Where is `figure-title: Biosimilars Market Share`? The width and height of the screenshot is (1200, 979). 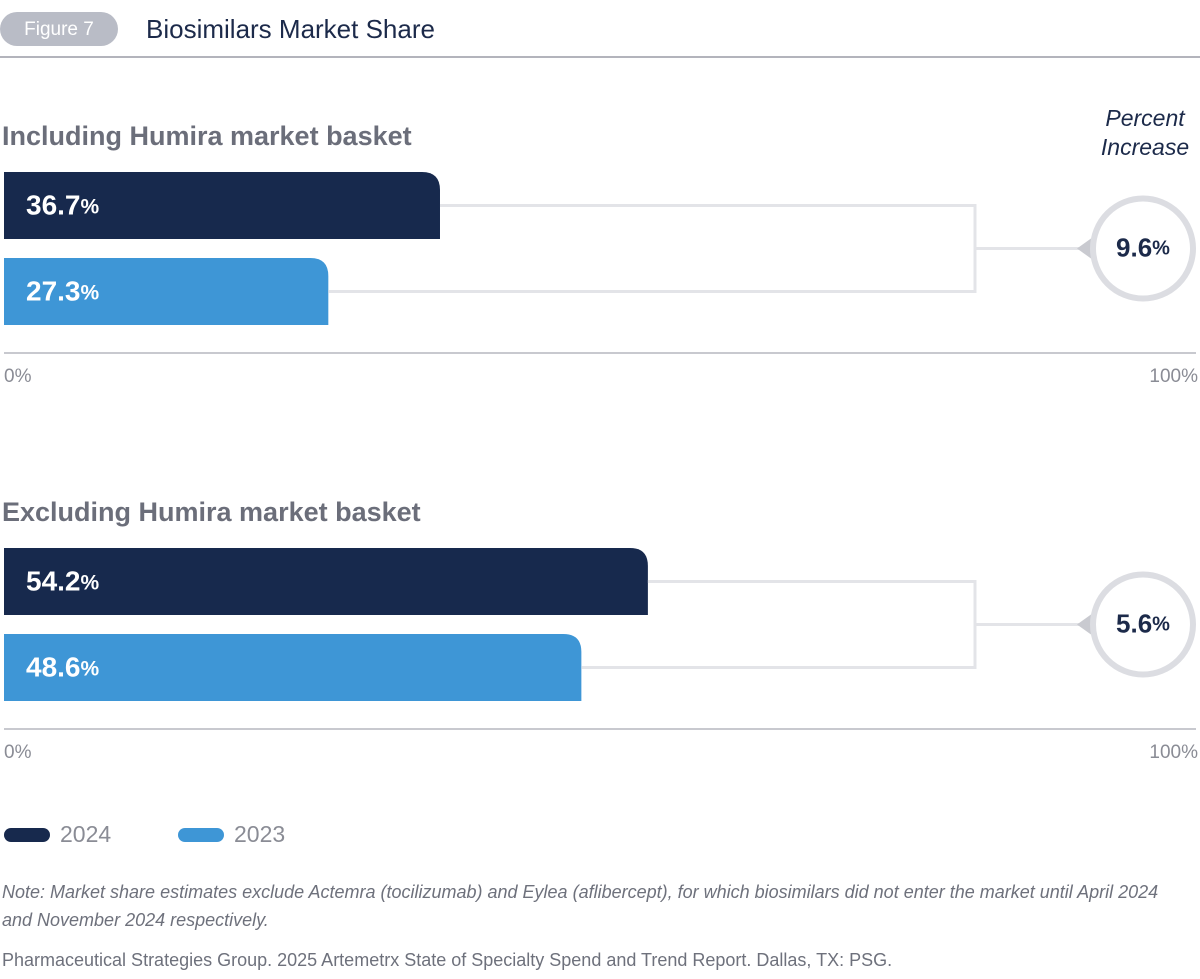
figure-title: Biosimilars Market Share is located at coordinates (290, 29).